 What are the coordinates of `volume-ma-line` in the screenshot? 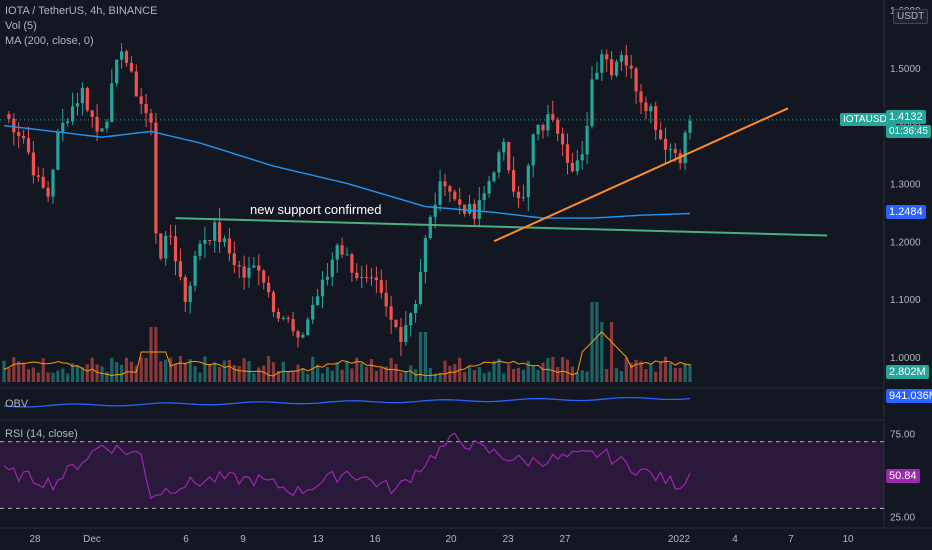 It's located at (347, 354).